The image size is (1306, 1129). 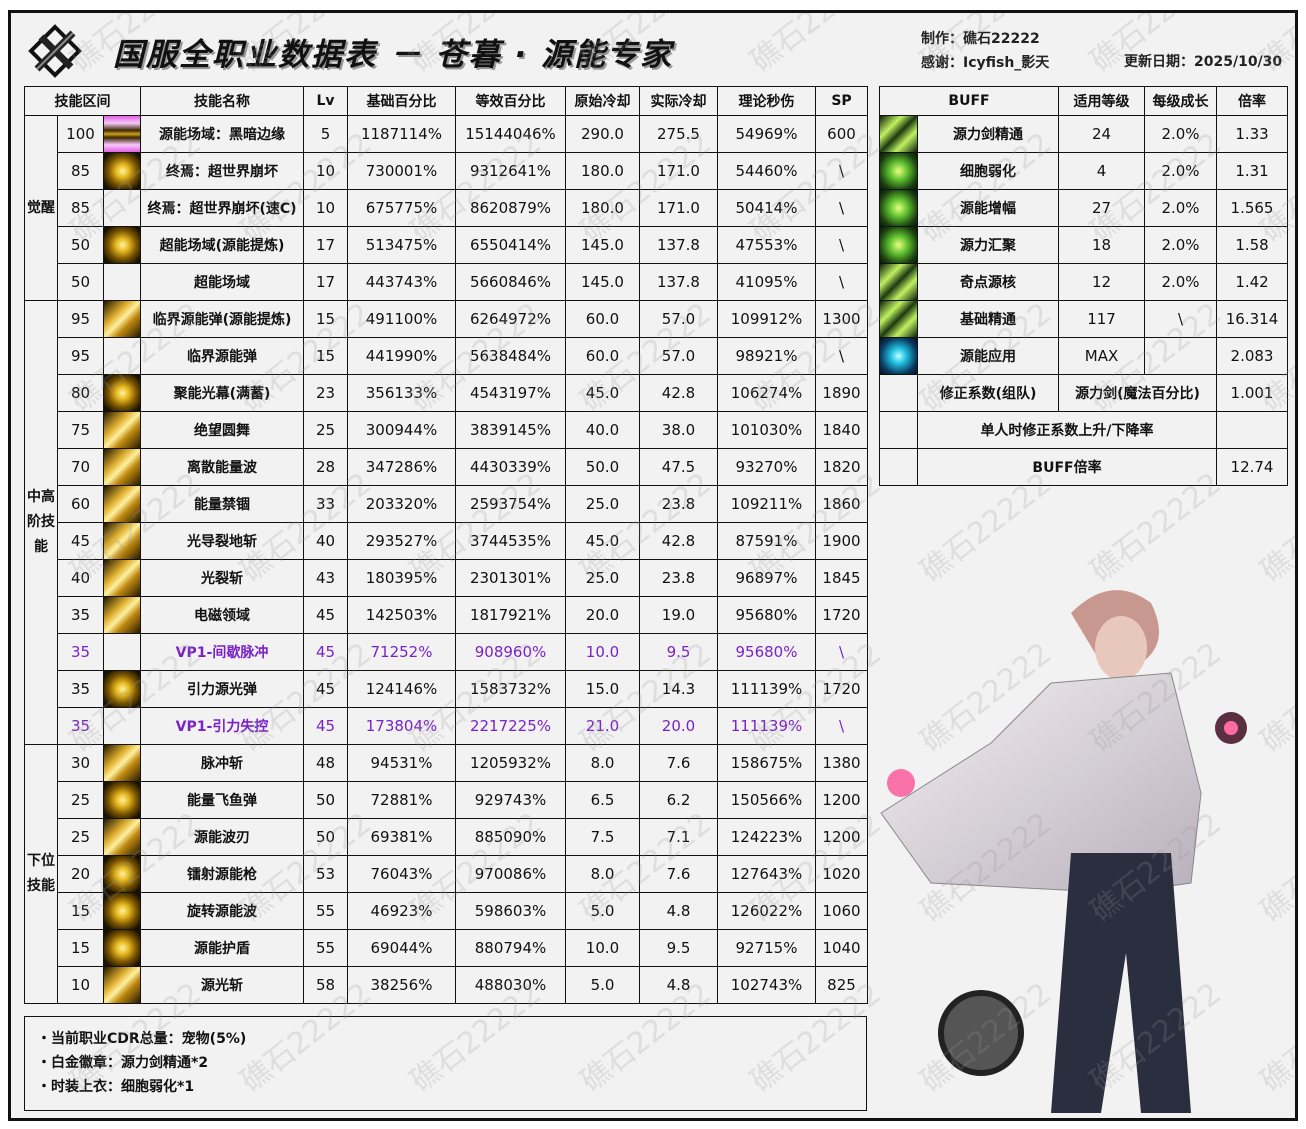 What do you see at coordinates (80, 837) in the screenshot?
I see `skill-level: 25` at bounding box center [80, 837].